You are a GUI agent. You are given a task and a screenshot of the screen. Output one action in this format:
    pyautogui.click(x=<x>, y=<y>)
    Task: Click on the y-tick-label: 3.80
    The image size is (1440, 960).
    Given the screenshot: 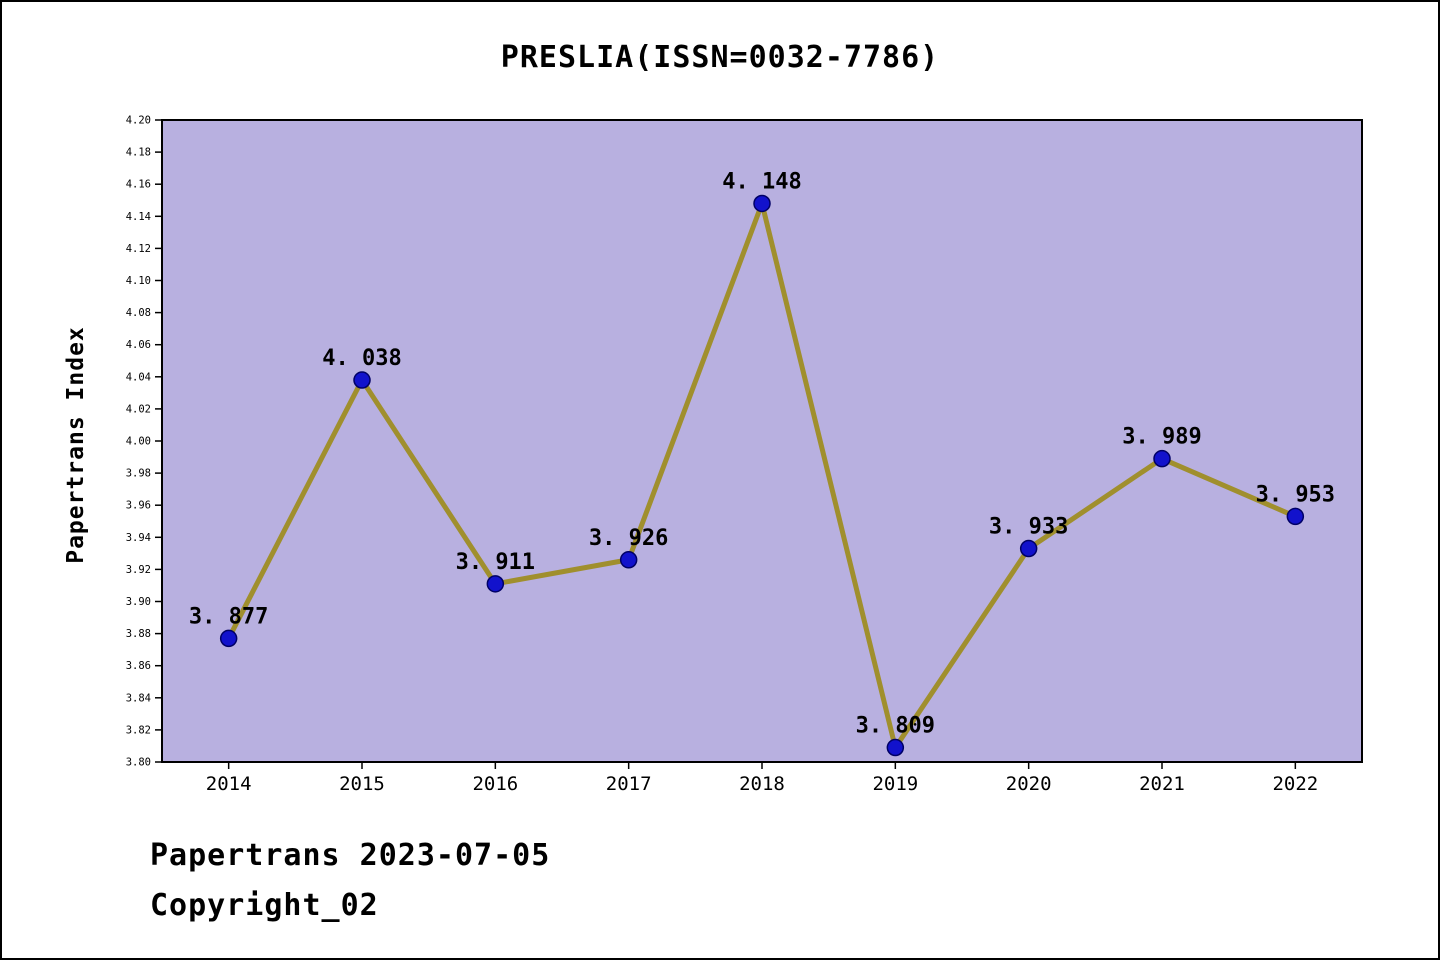 What is the action you would take?
    pyautogui.click(x=138, y=763)
    